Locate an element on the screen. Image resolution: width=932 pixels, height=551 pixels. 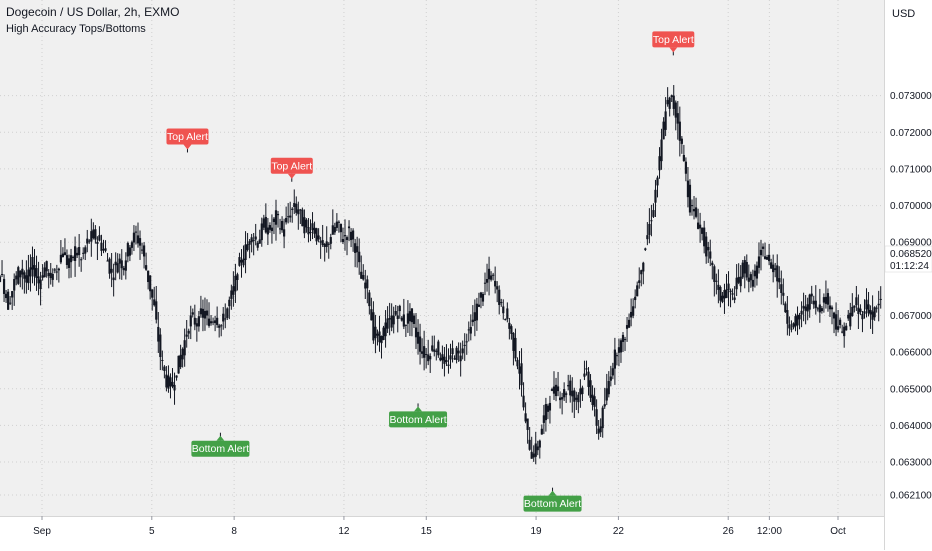
price-tick-label: 0.071000 is located at coordinates (911, 169).